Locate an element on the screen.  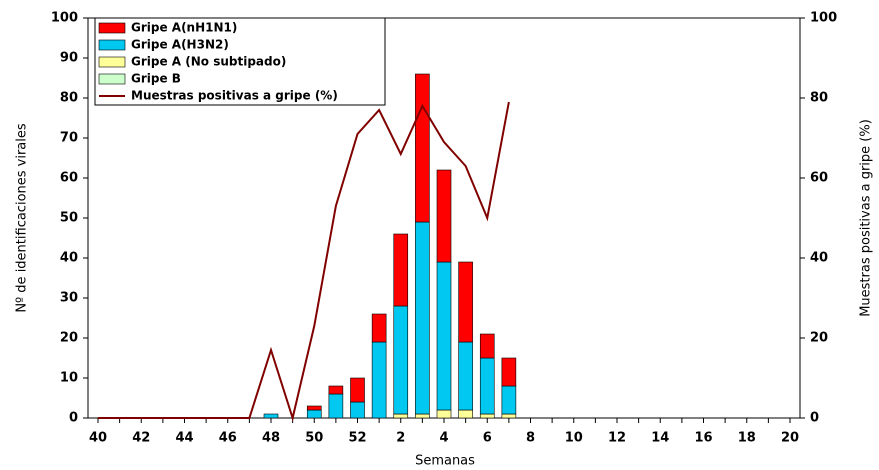
y2-tick-label: 20 is located at coordinates (819, 338).